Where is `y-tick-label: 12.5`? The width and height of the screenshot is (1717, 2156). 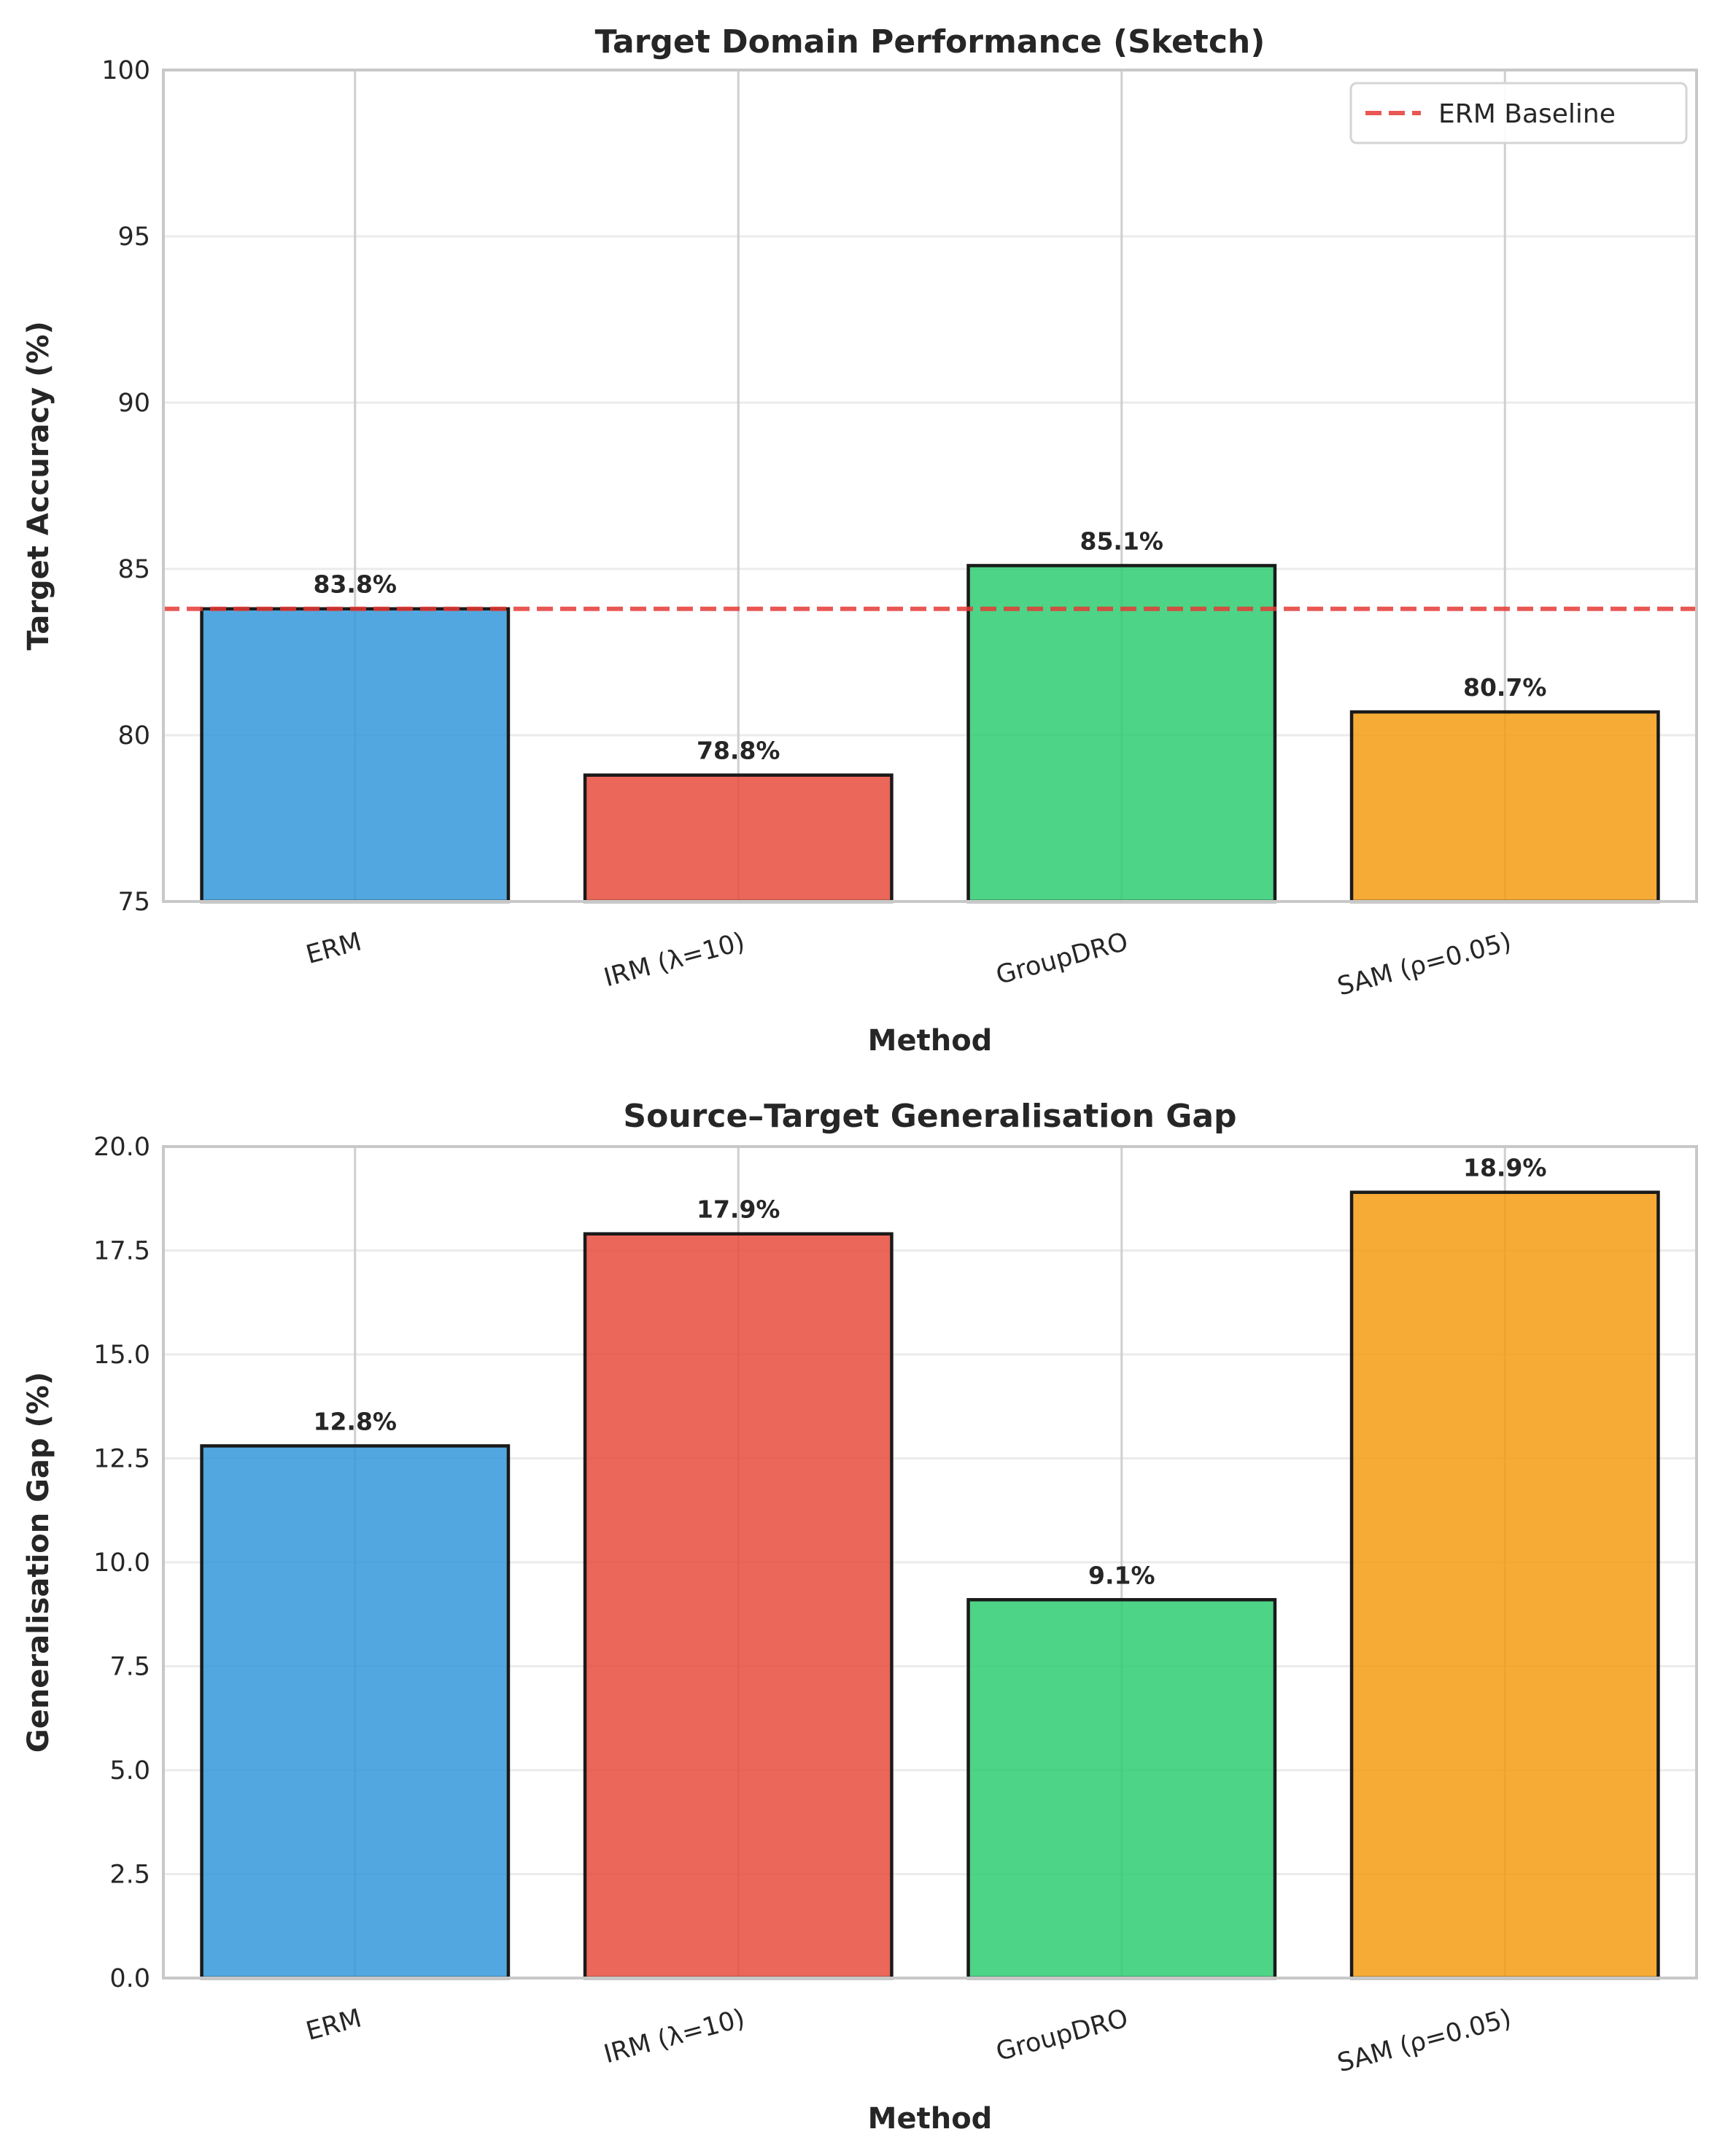
y-tick-label: 12.5 is located at coordinates (121, 1459).